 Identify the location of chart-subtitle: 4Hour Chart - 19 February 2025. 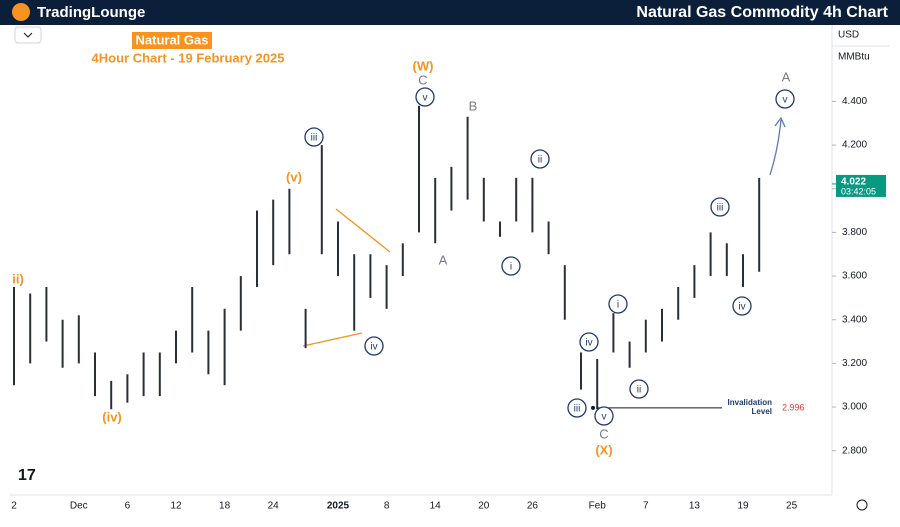
(188, 57).